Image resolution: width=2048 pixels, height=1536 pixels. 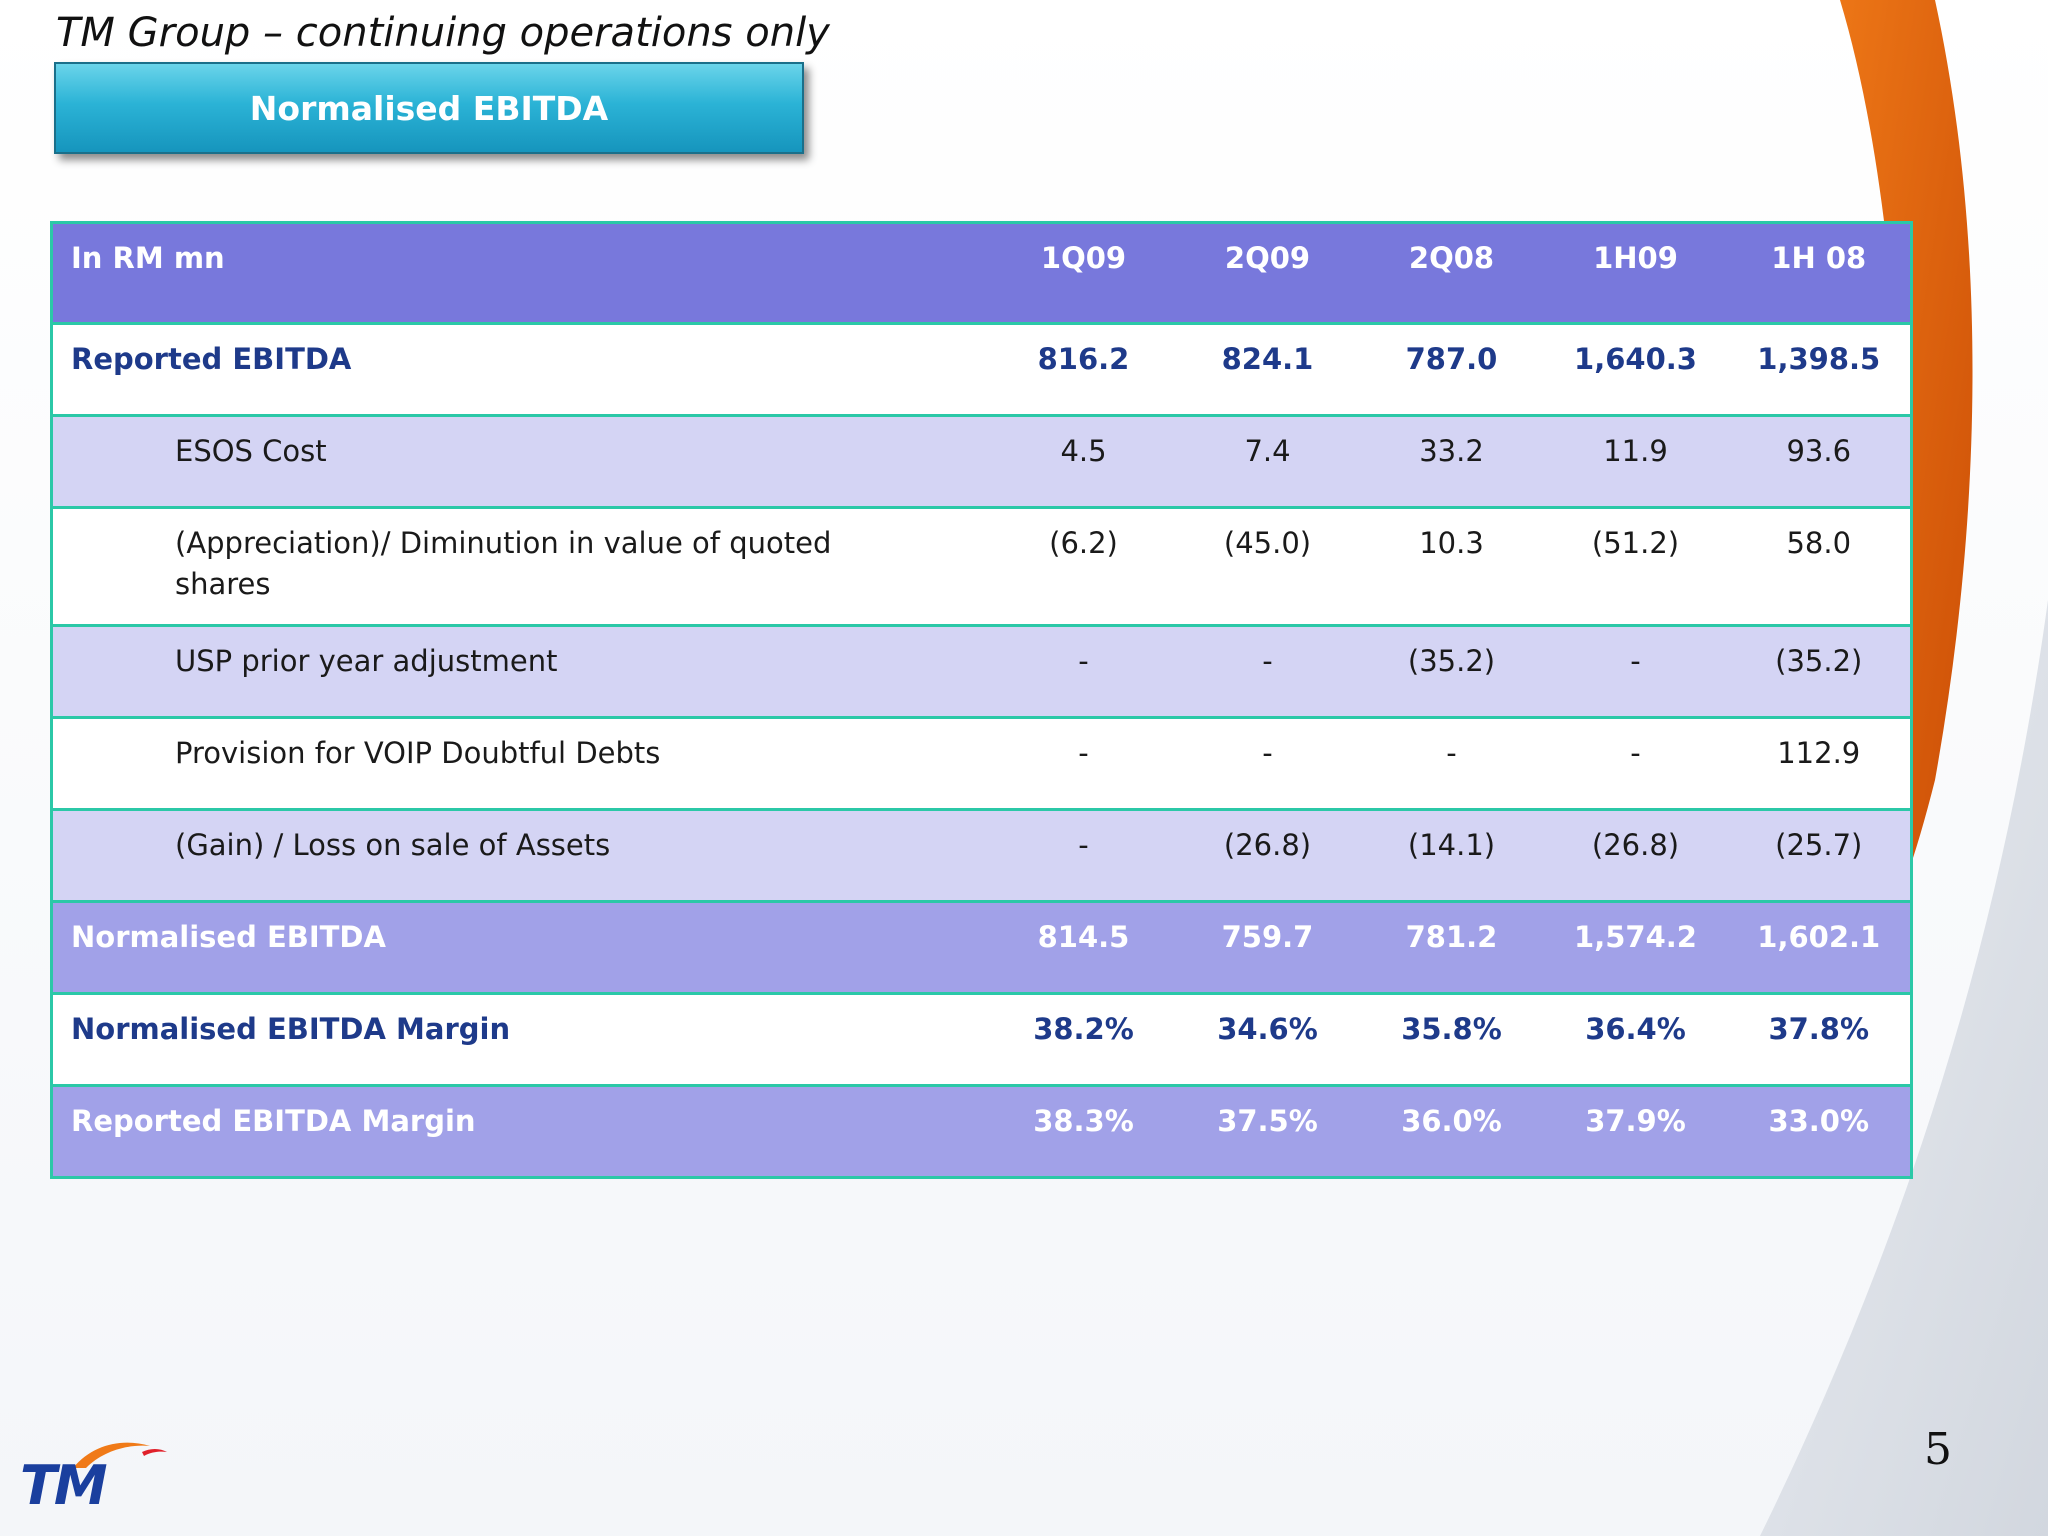 What do you see at coordinates (64, 1485) in the screenshot?
I see `logo-text: TM` at bounding box center [64, 1485].